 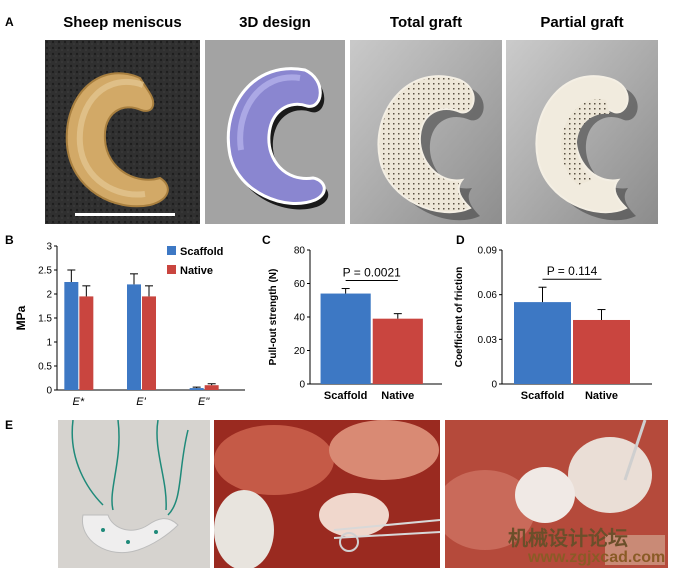 I want to click on photo-surgery-knee, so click(x=556, y=494).